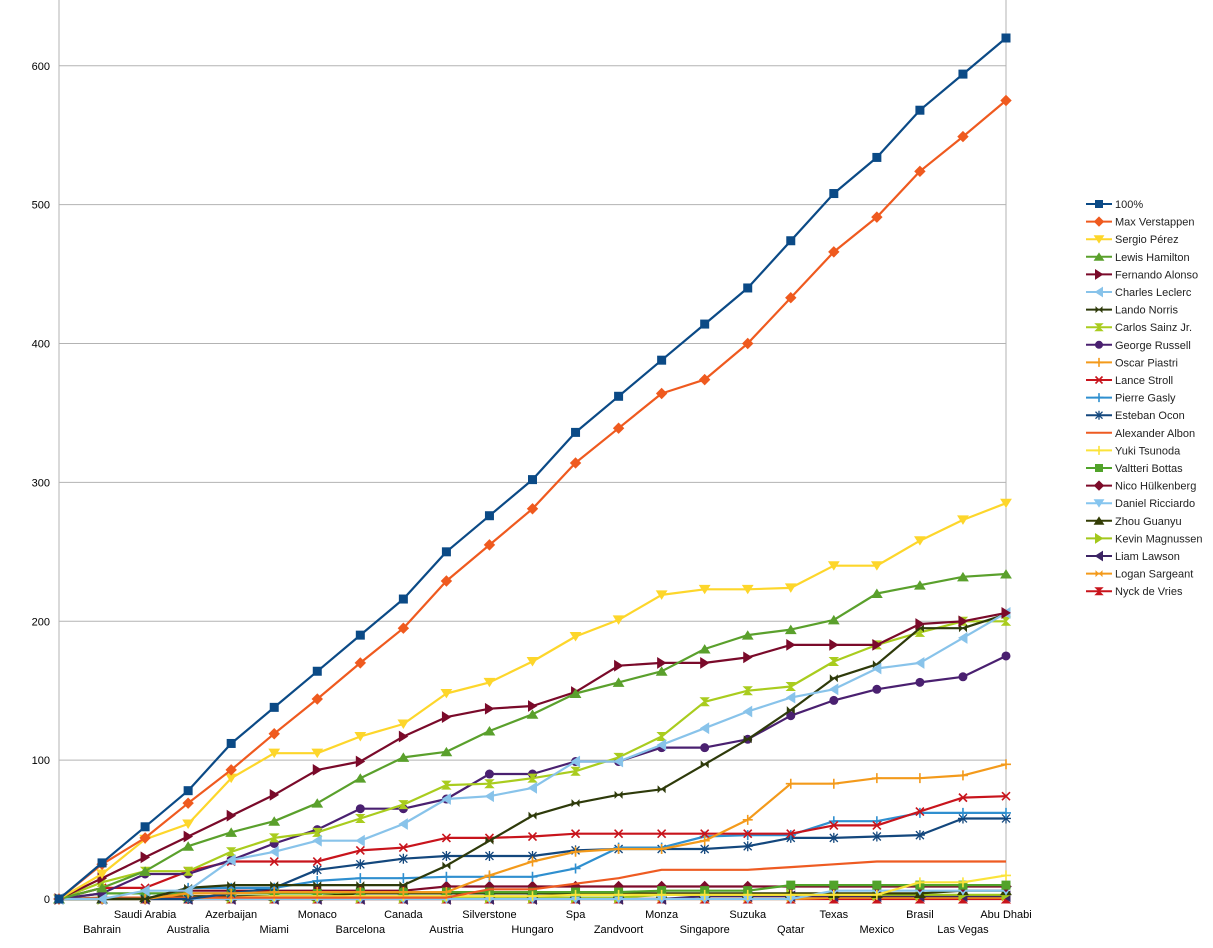  What do you see at coordinates (1005, 915) in the screenshot?
I see `x-tick-label: Abu Dhabi` at bounding box center [1005, 915].